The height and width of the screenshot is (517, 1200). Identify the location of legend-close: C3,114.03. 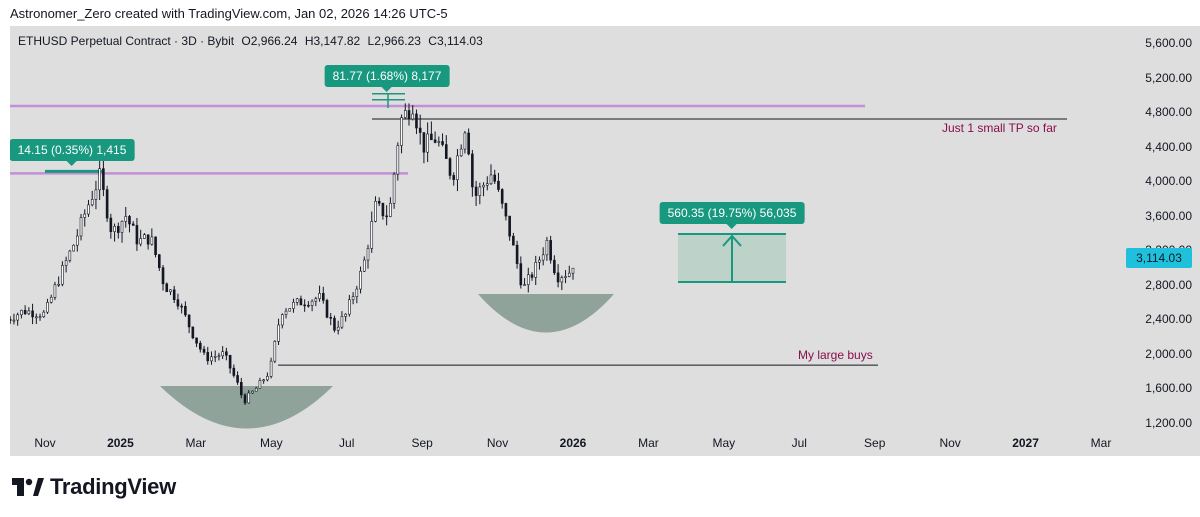
(455, 41).